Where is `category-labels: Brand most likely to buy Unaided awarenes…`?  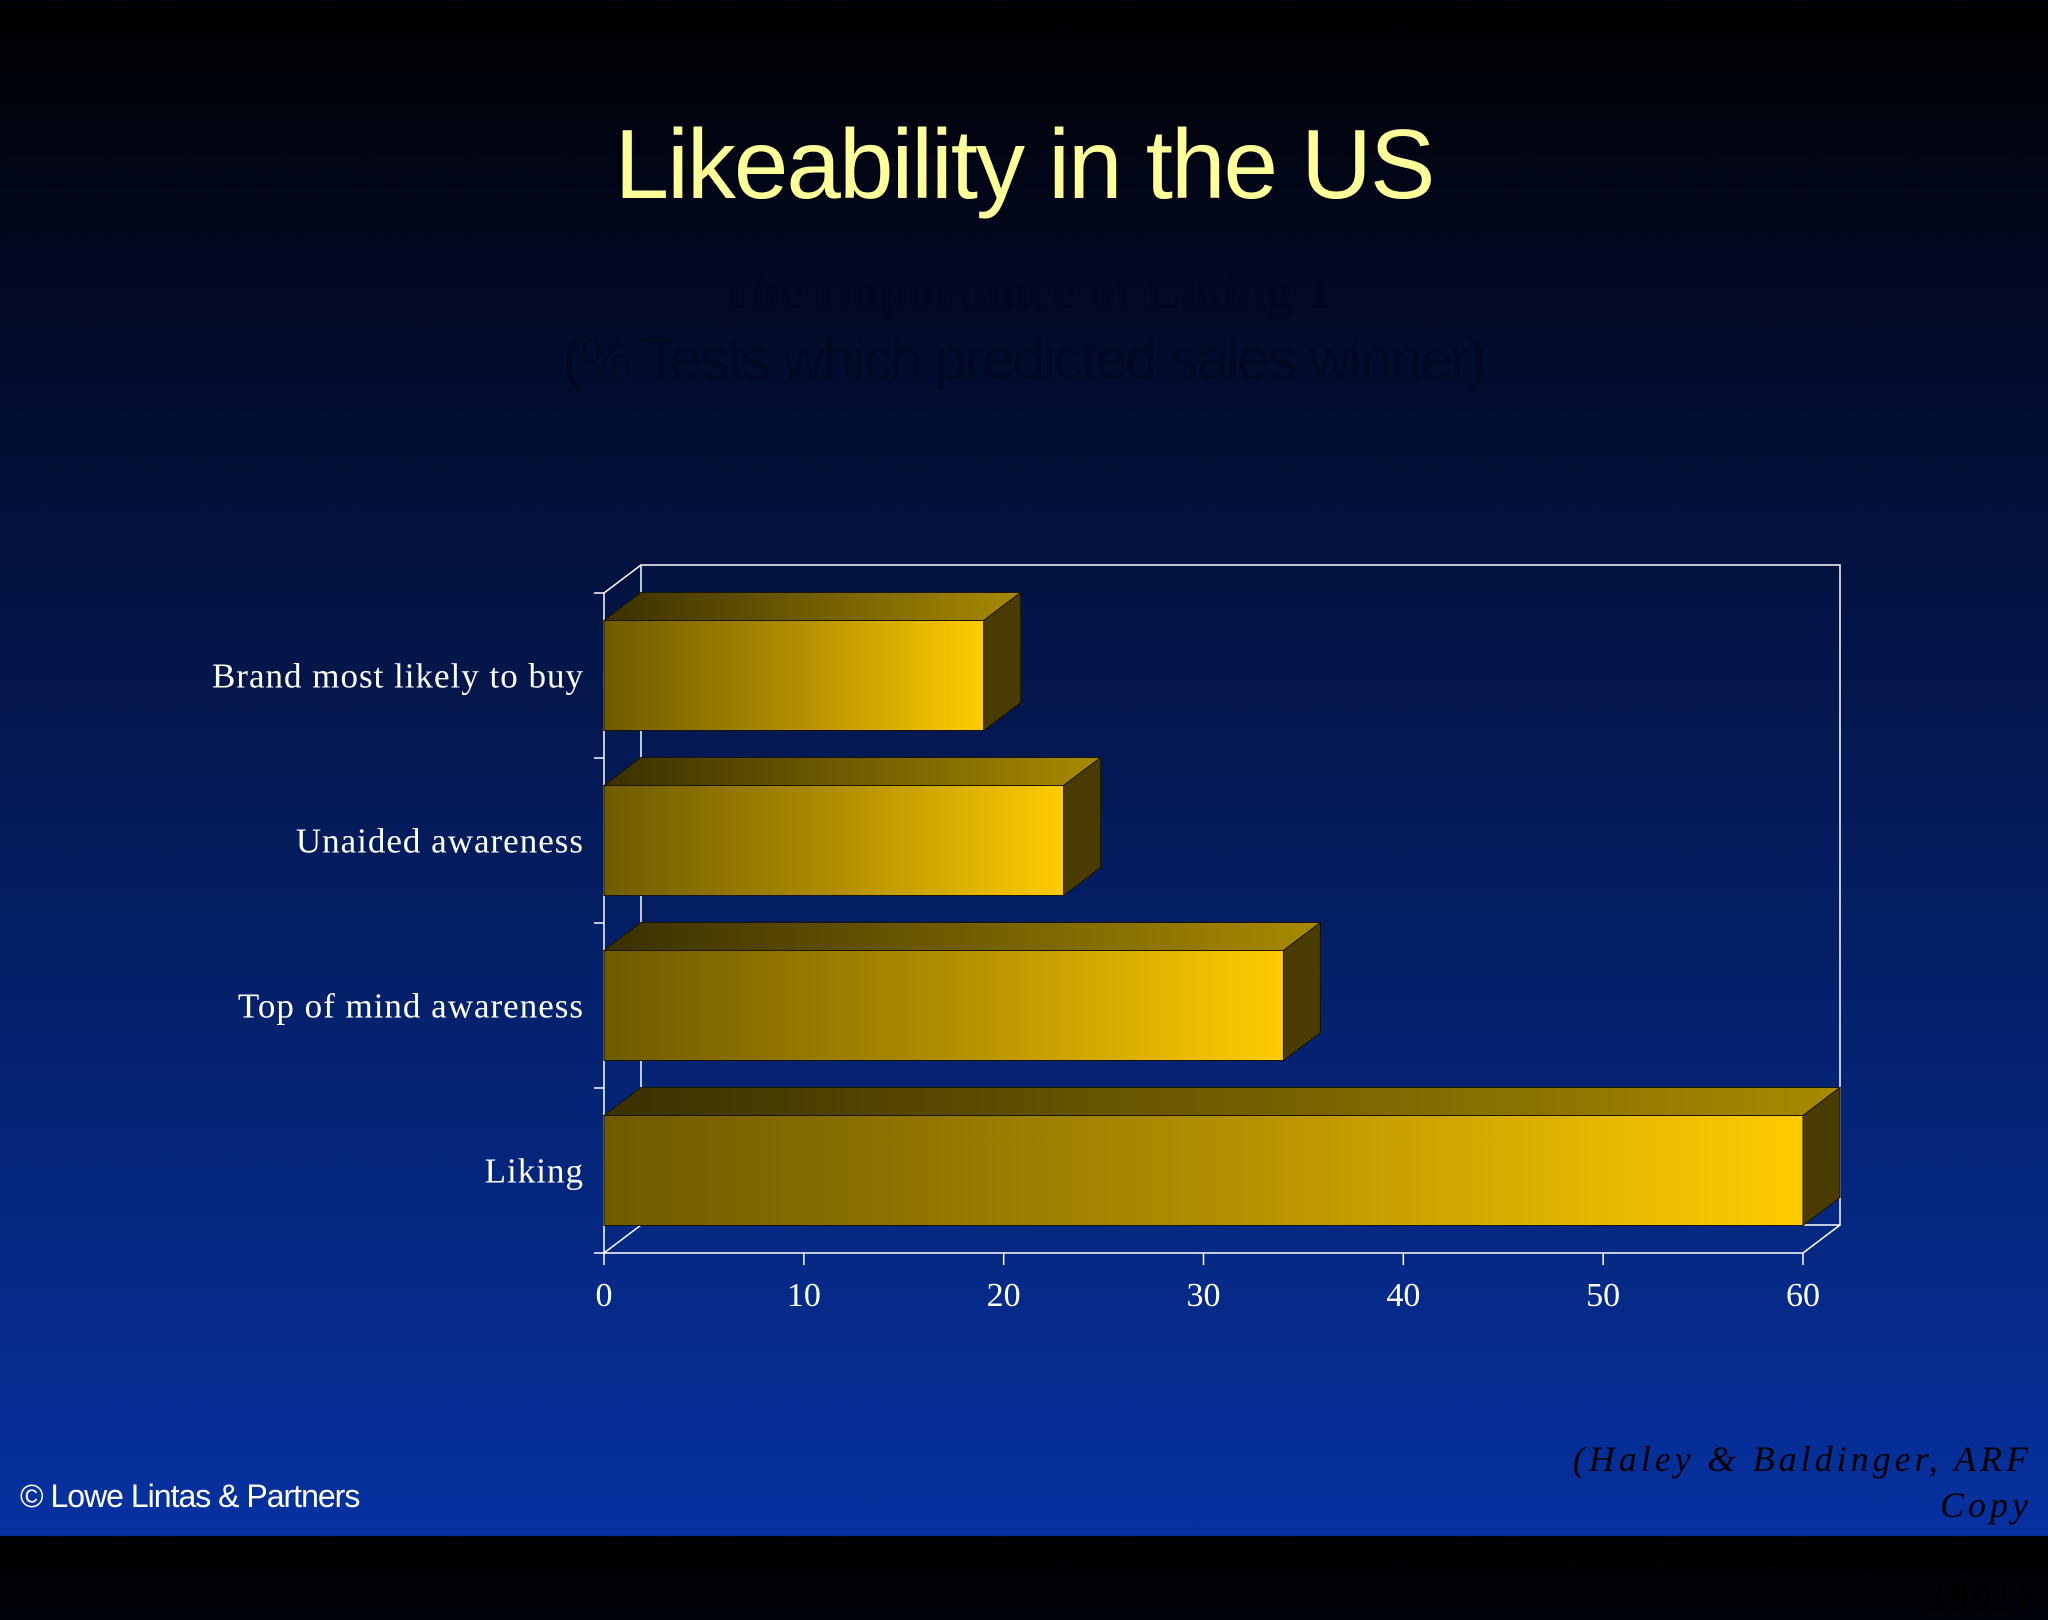 category-labels: Brand most likely to buy Unaided awarenes… is located at coordinates (398, 924).